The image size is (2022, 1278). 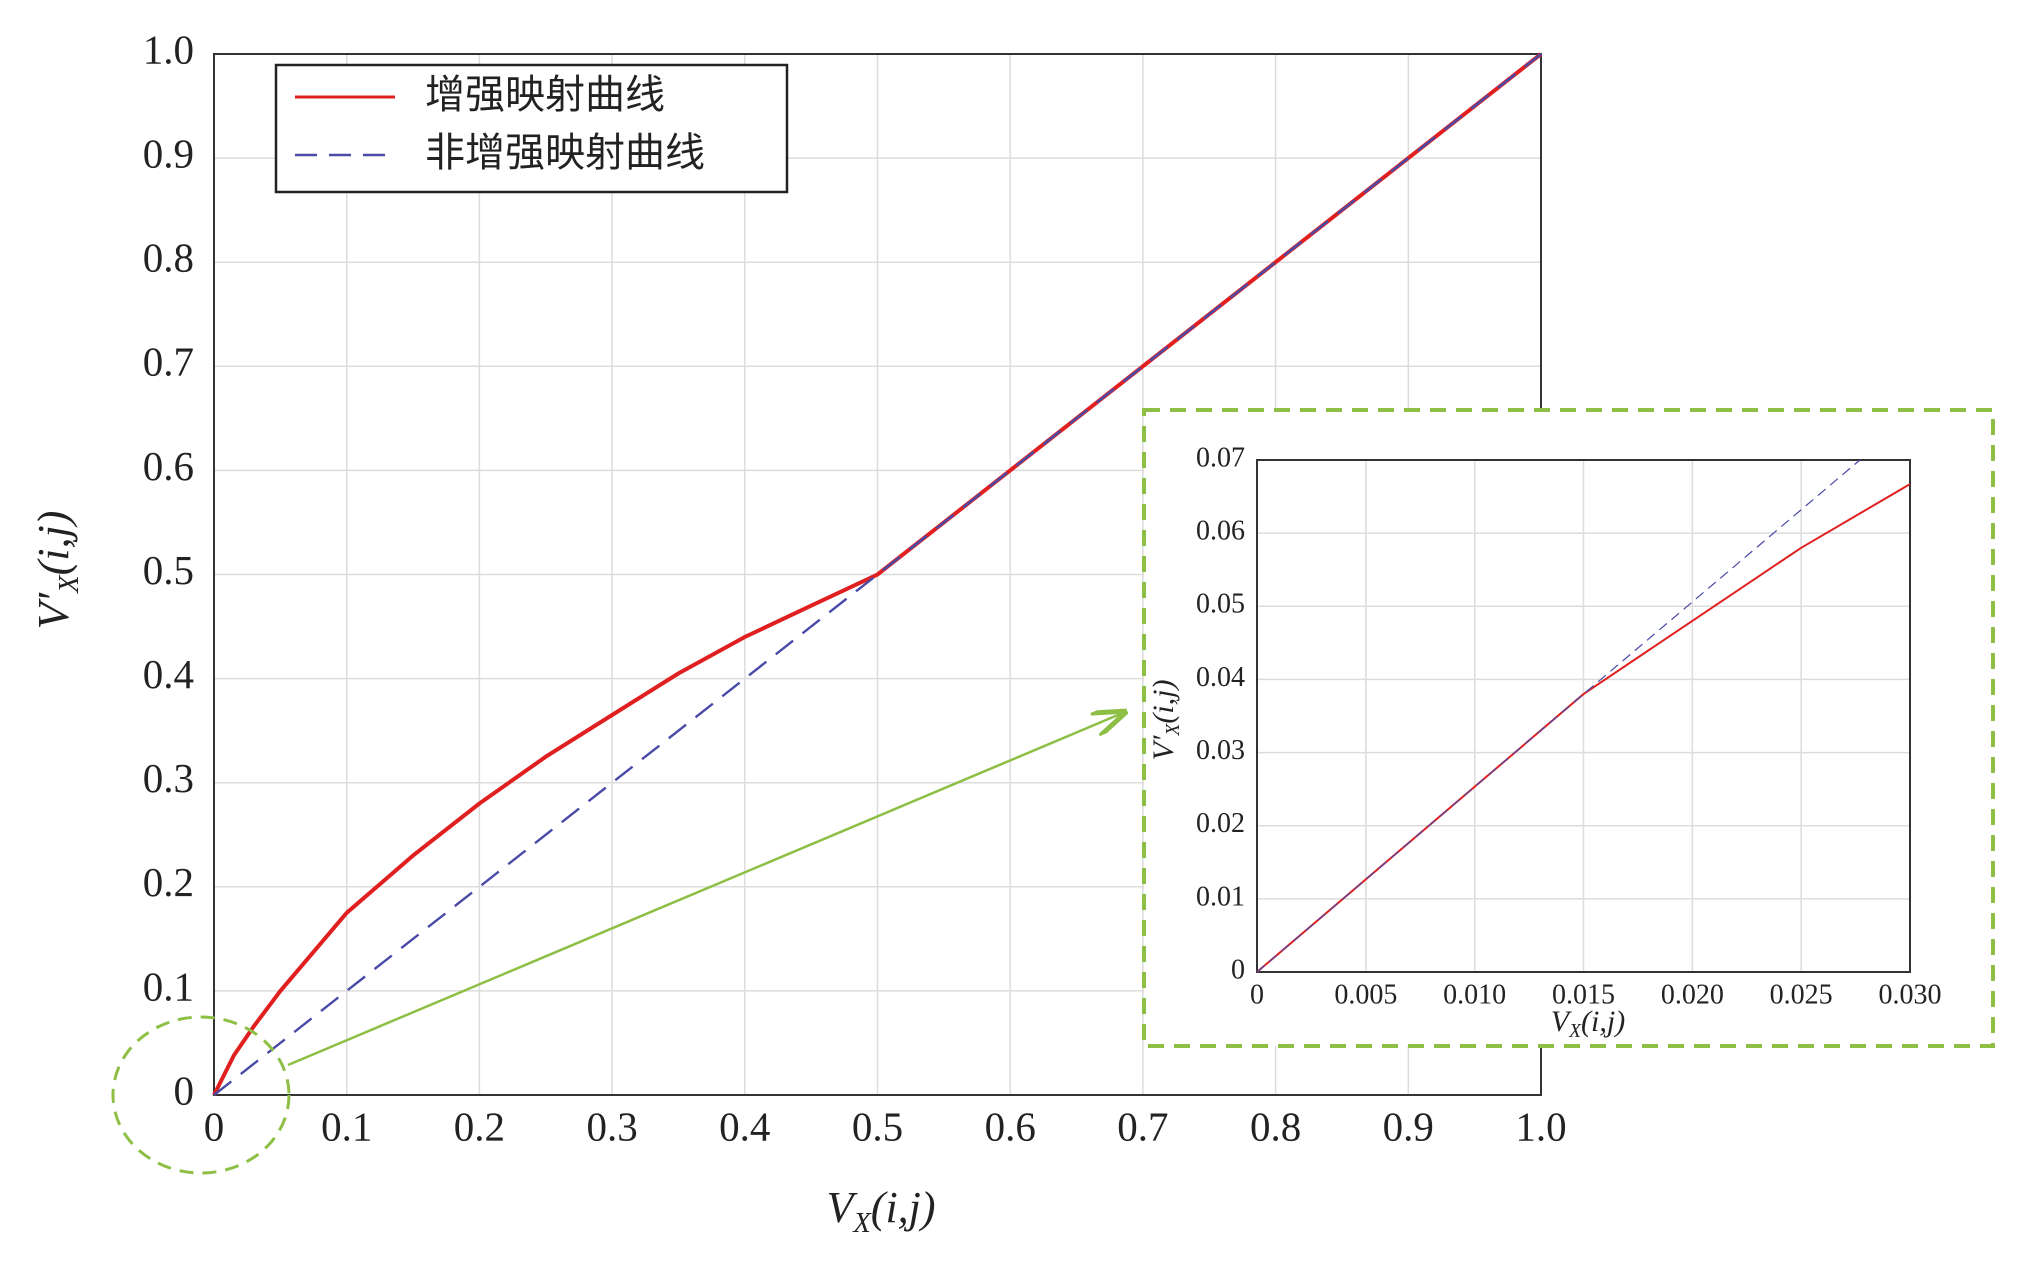 What do you see at coordinates (1220, 823) in the screenshot?
I see `y-tick-label: 0.02` at bounding box center [1220, 823].